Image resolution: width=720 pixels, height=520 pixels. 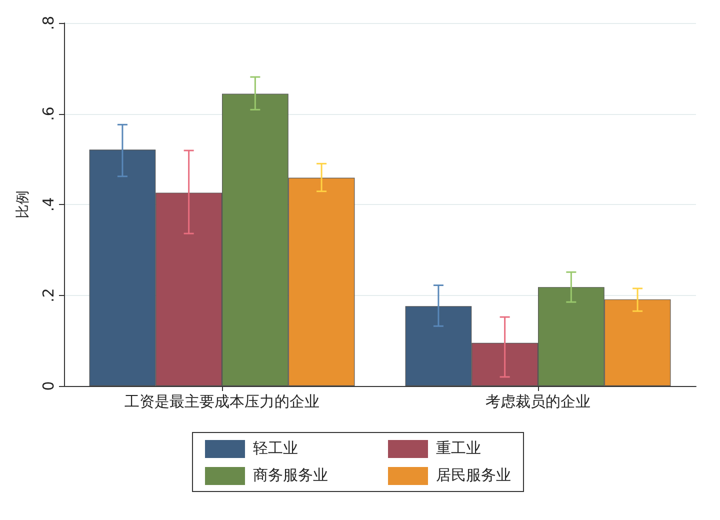 What do you see at coordinates (290, 475) in the screenshot?
I see `legend-label: 商务服务业` at bounding box center [290, 475].